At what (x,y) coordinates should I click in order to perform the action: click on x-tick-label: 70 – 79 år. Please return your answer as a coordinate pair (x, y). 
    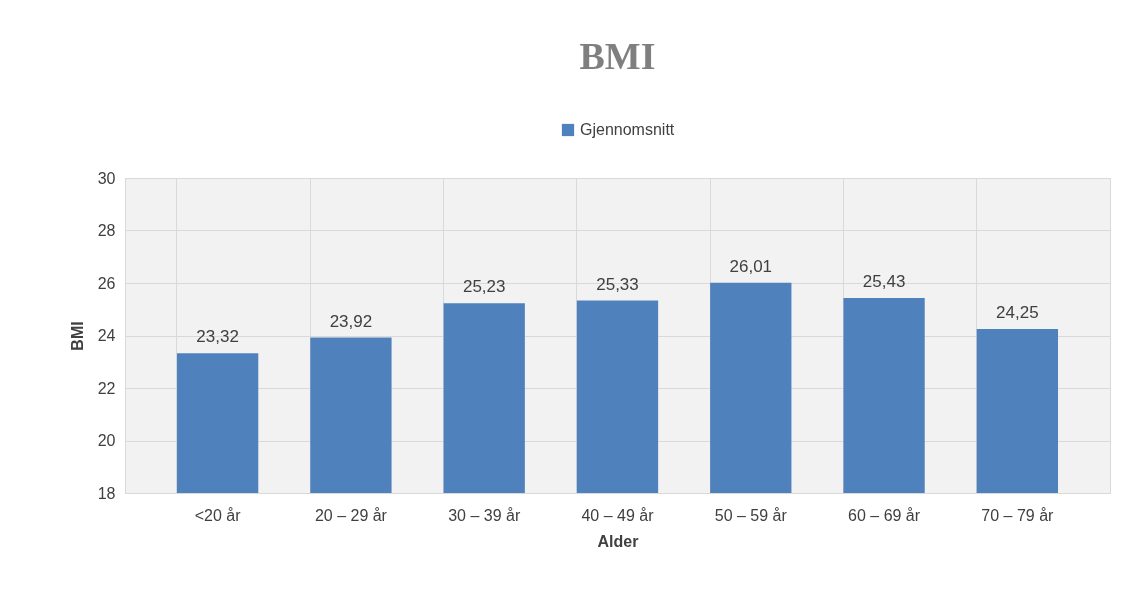
    Looking at the image, I should click on (1018, 515).